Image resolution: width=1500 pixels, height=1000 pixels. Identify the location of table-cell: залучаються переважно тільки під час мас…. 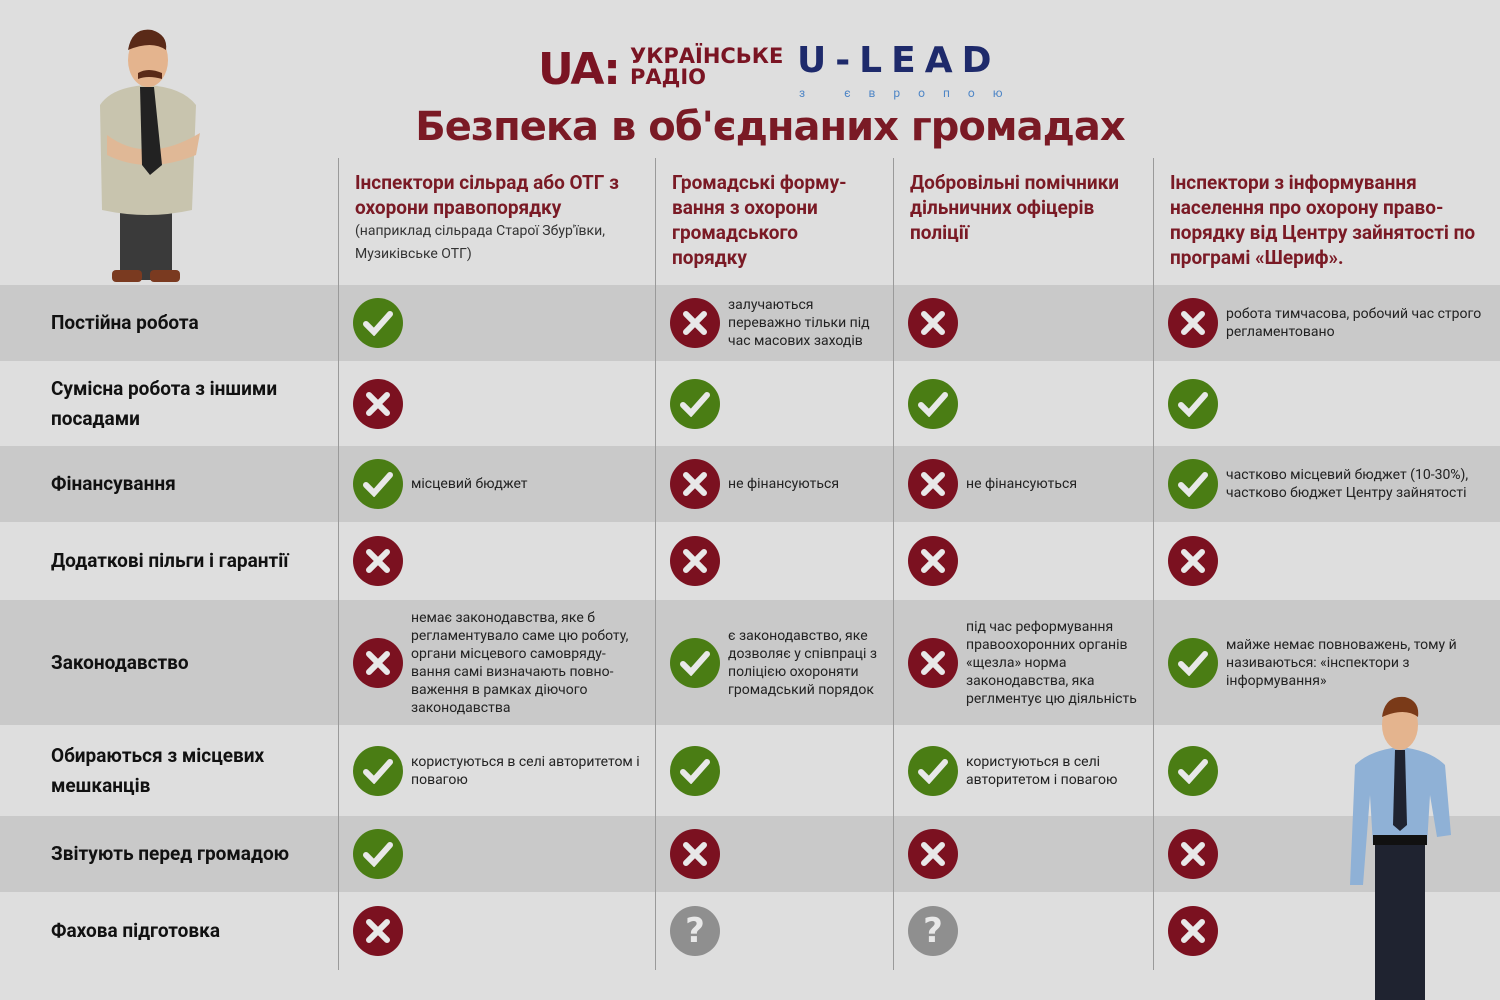
(776, 323).